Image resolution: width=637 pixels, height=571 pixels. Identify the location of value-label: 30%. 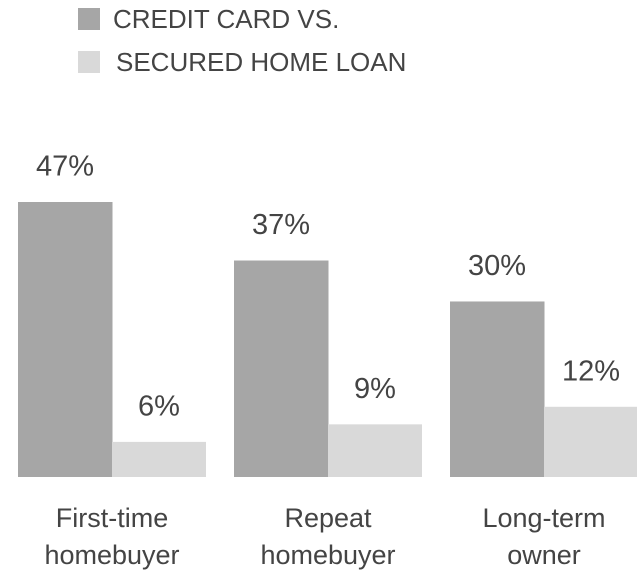
(497, 266).